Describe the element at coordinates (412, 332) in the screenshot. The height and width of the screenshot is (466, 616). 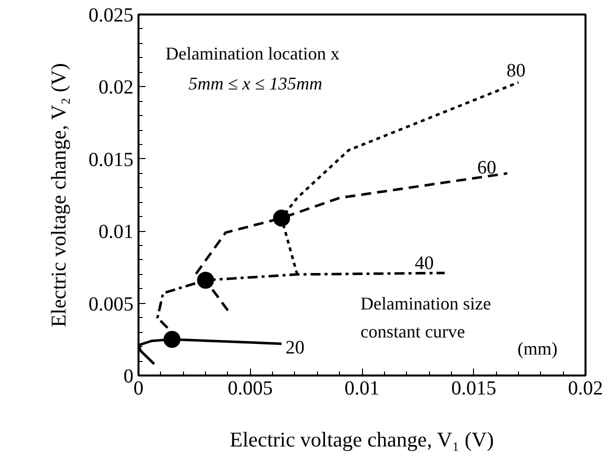
I see `annotation: constant curve` at that location.